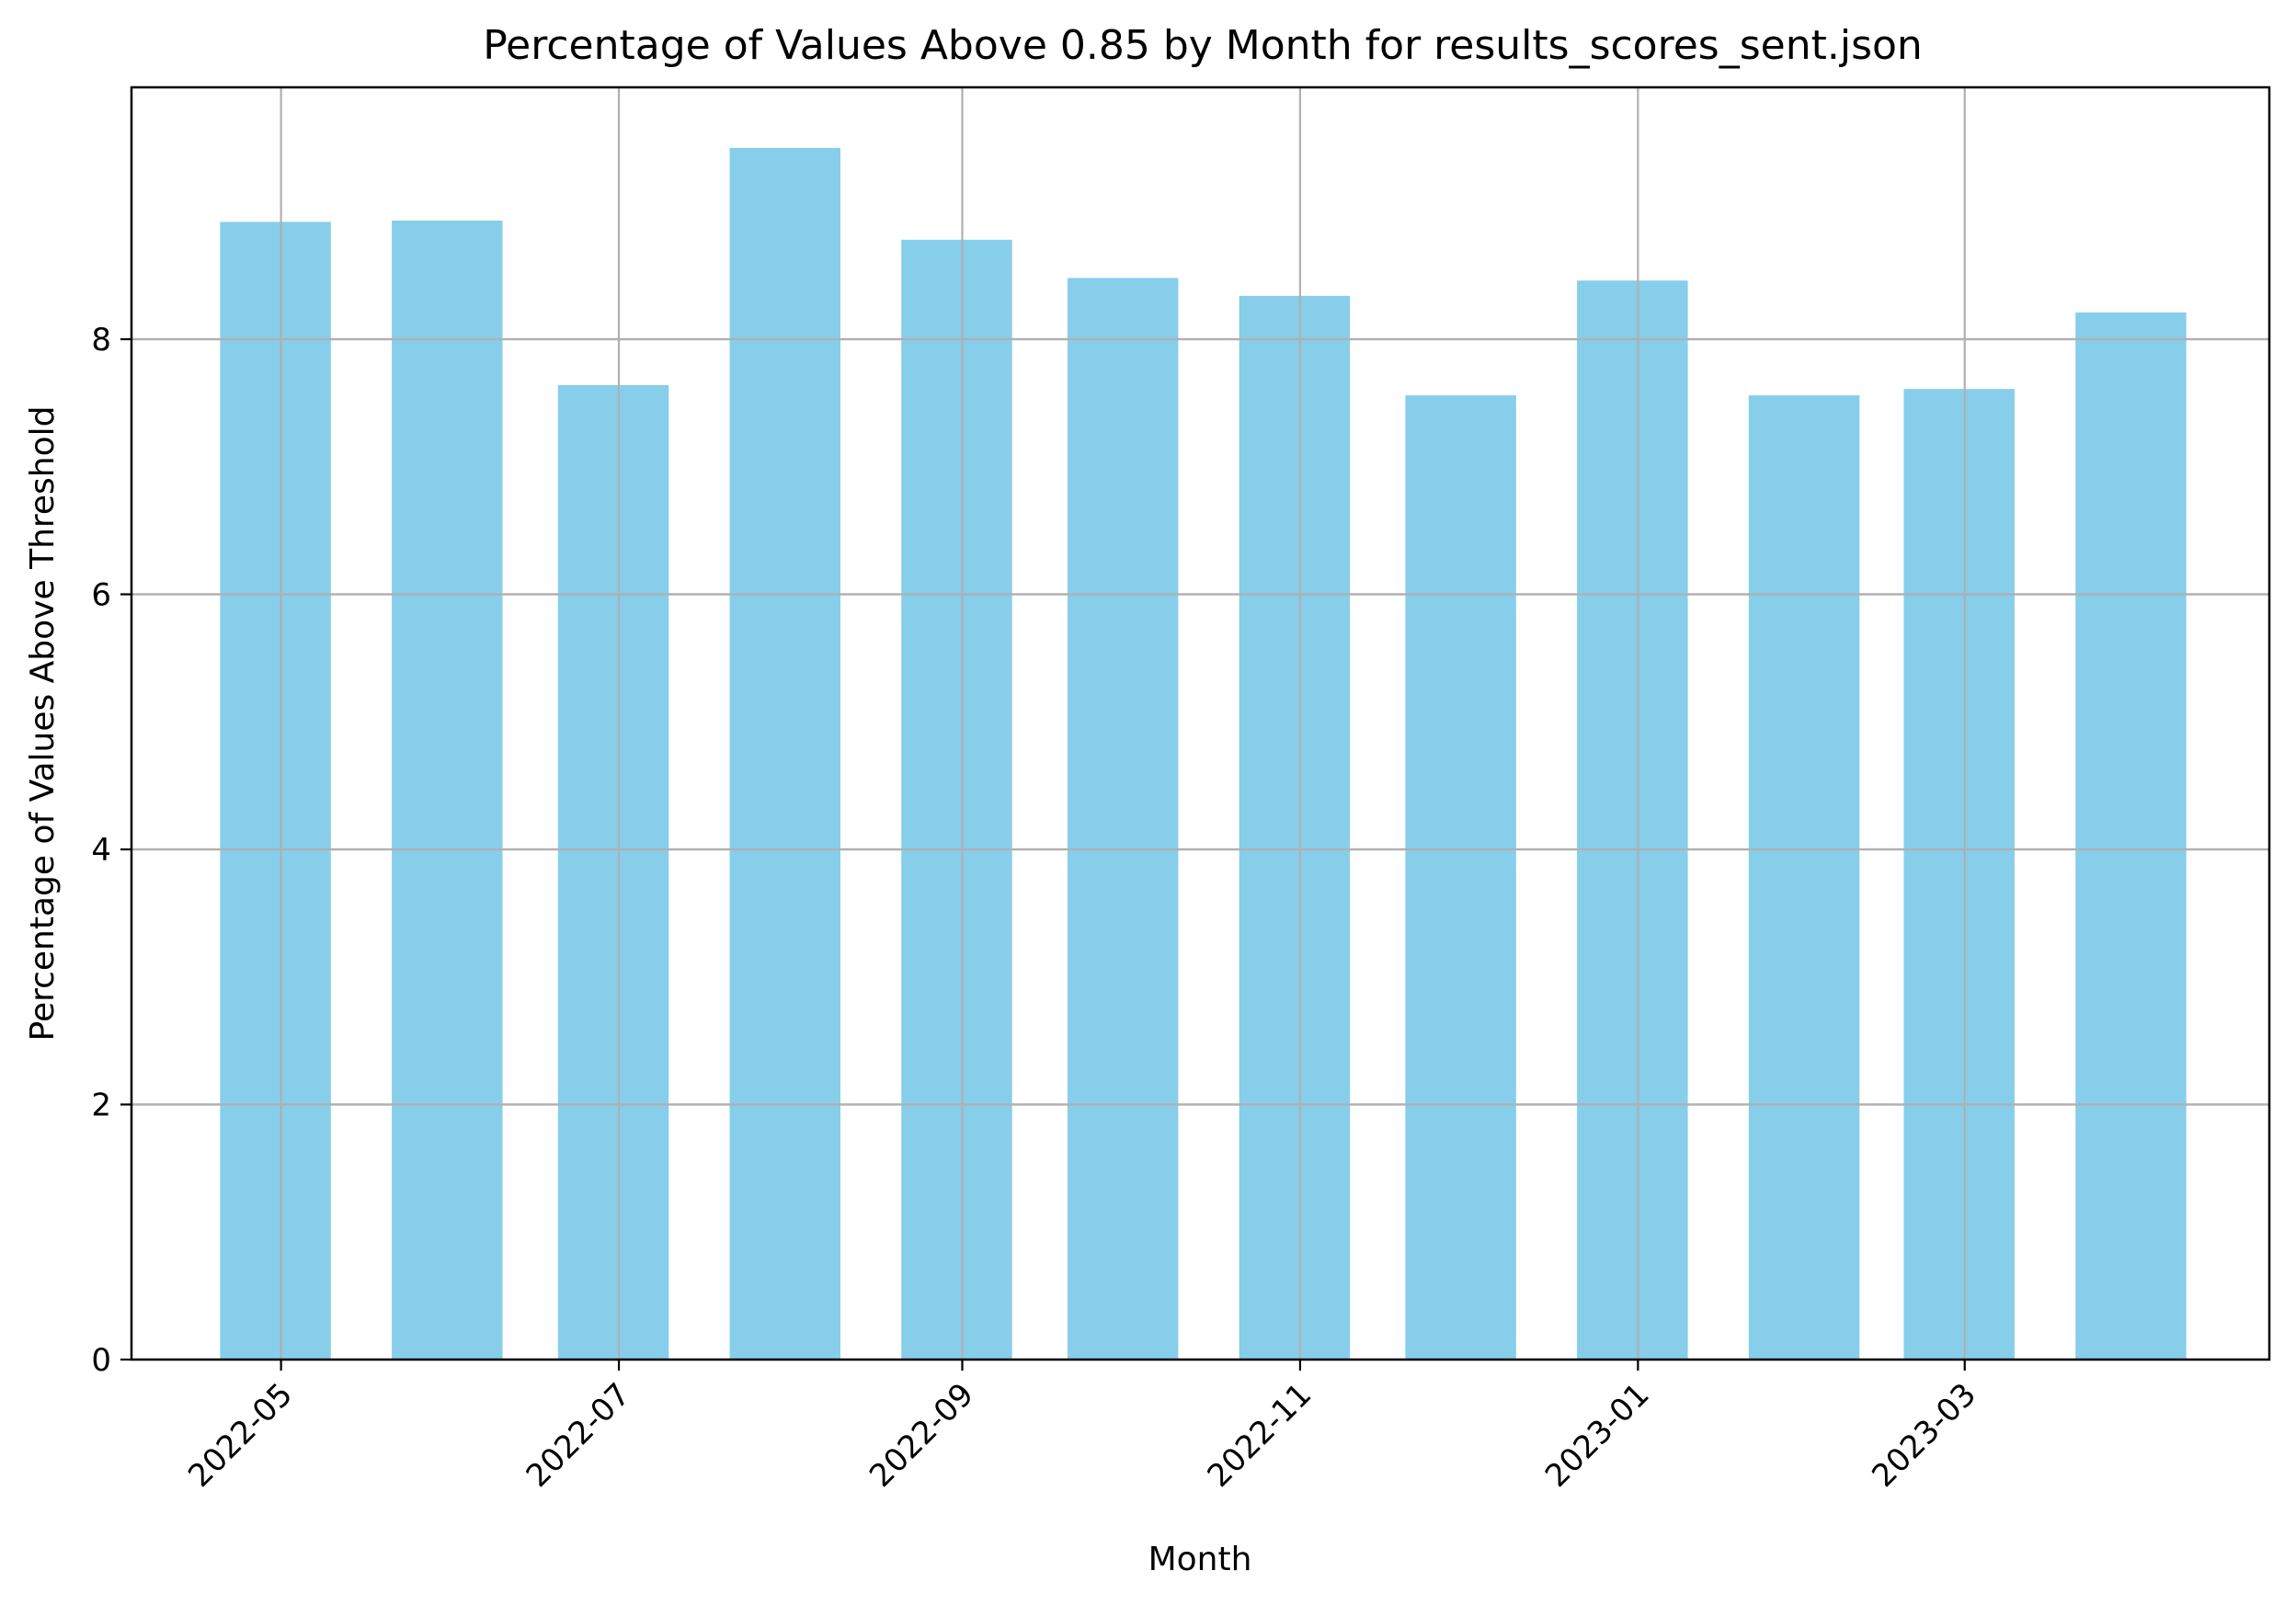 This screenshot has width=2296, height=1605. Describe the element at coordinates (1200, 1559) in the screenshot. I see `x-axis-title: Month` at that location.